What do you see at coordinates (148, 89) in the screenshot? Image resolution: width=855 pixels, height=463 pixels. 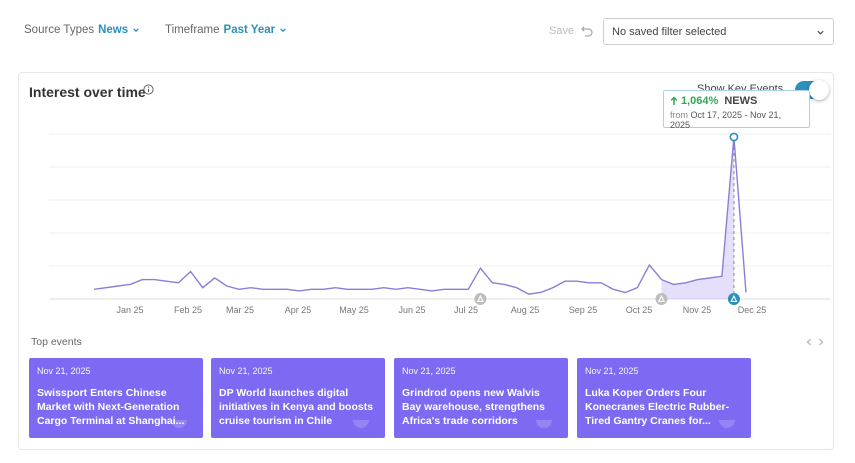 I see `info-icon` at bounding box center [148, 89].